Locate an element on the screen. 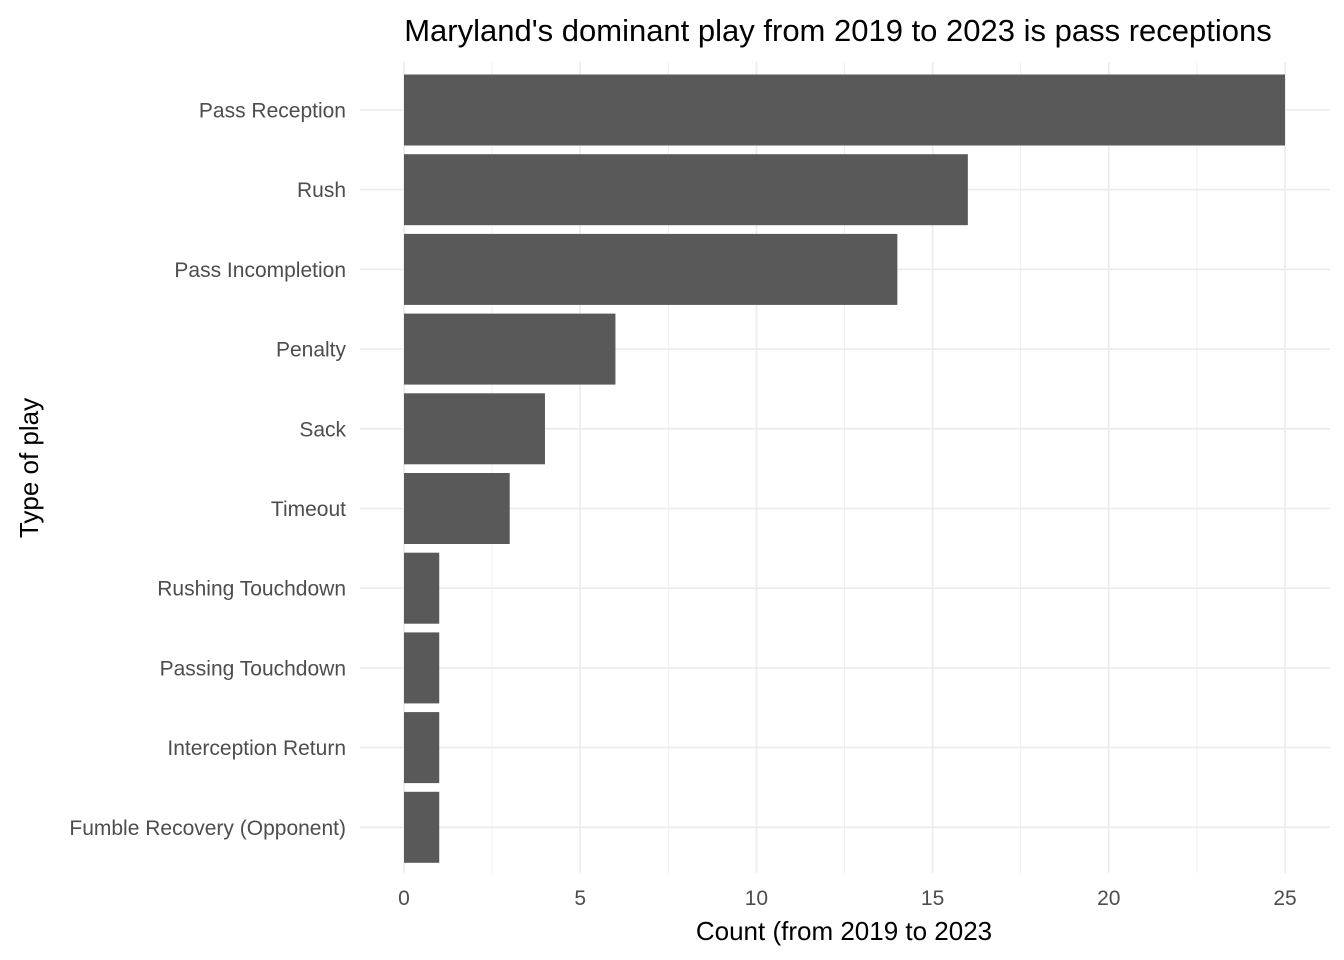 The height and width of the screenshot is (960, 1344). x-axis-tick-labels: 0 5 10 15 20 25 is located at coordinates (847, 898).